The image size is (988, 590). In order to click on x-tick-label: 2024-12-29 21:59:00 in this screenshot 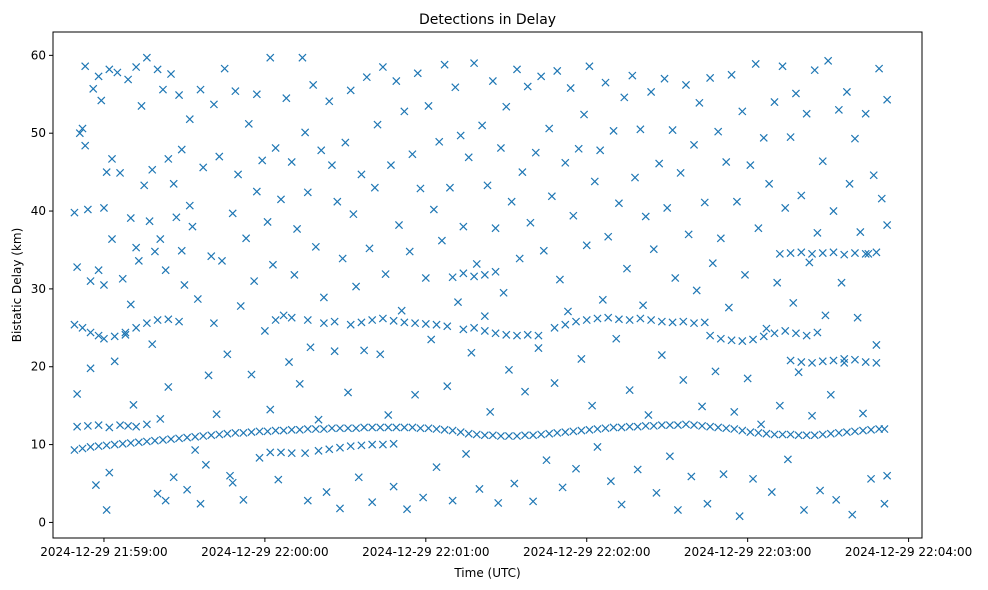, I will do `click(103, 552)`.